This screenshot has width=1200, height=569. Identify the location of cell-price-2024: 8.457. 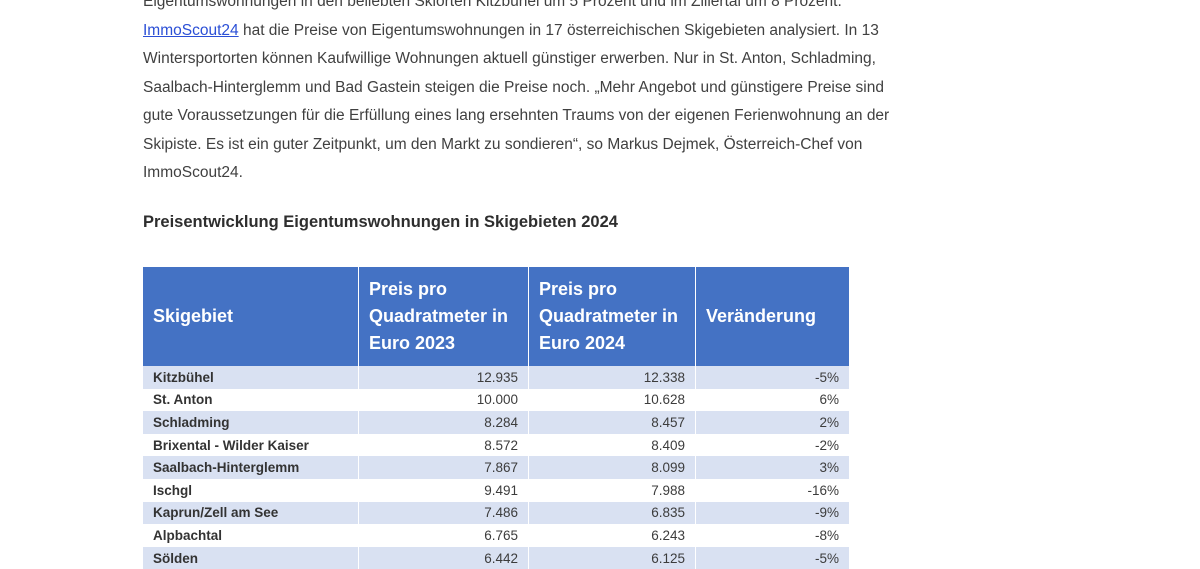
(612, 422).